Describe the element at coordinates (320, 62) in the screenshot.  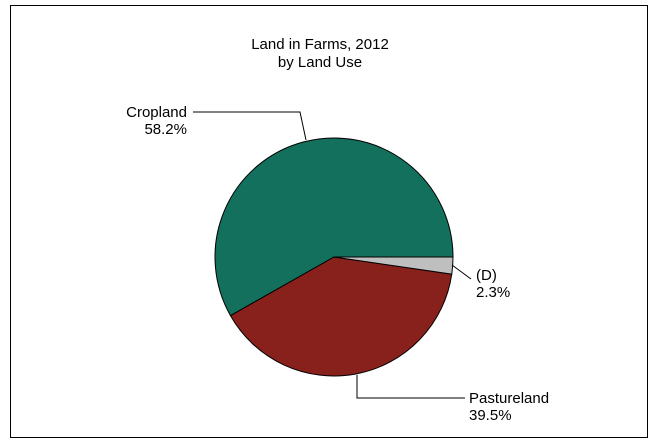
I see `chart-subtitle: by Land Use` at that location.